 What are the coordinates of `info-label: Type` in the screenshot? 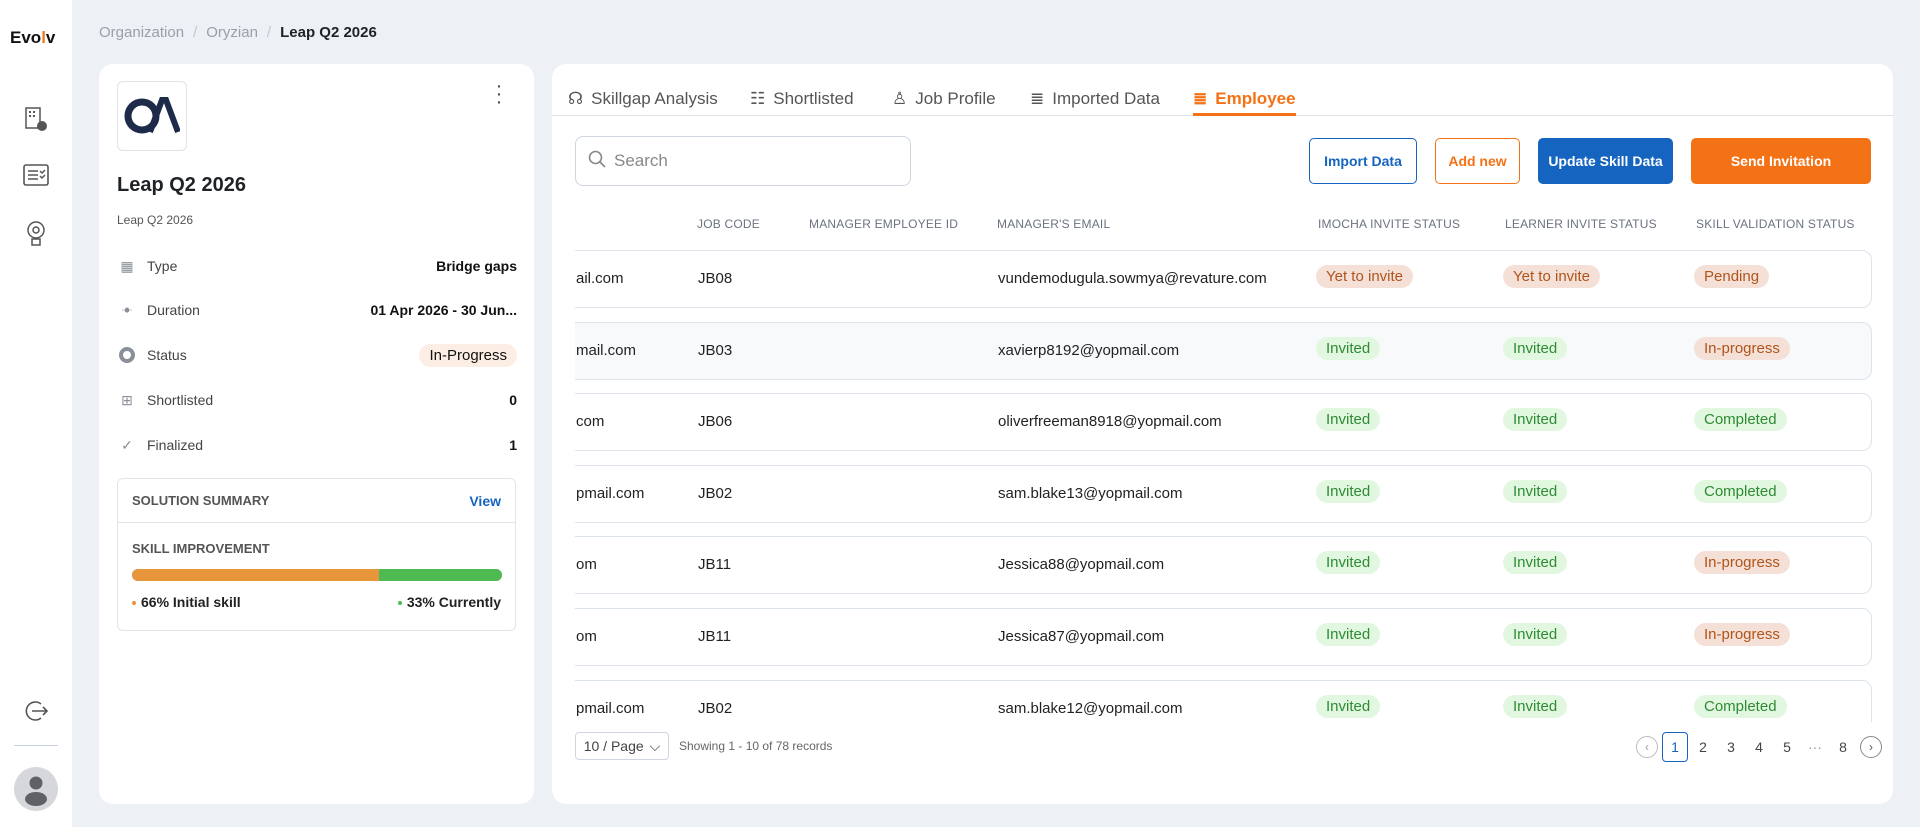 It's located at (162, 266).